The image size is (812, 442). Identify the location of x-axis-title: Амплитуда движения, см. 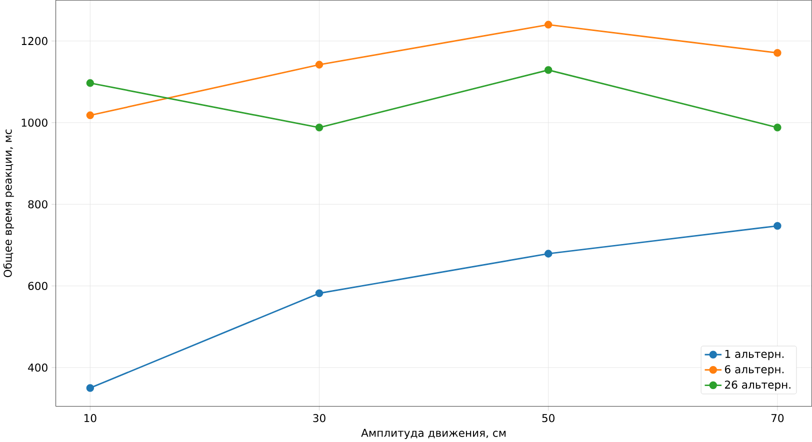
(433, 433).